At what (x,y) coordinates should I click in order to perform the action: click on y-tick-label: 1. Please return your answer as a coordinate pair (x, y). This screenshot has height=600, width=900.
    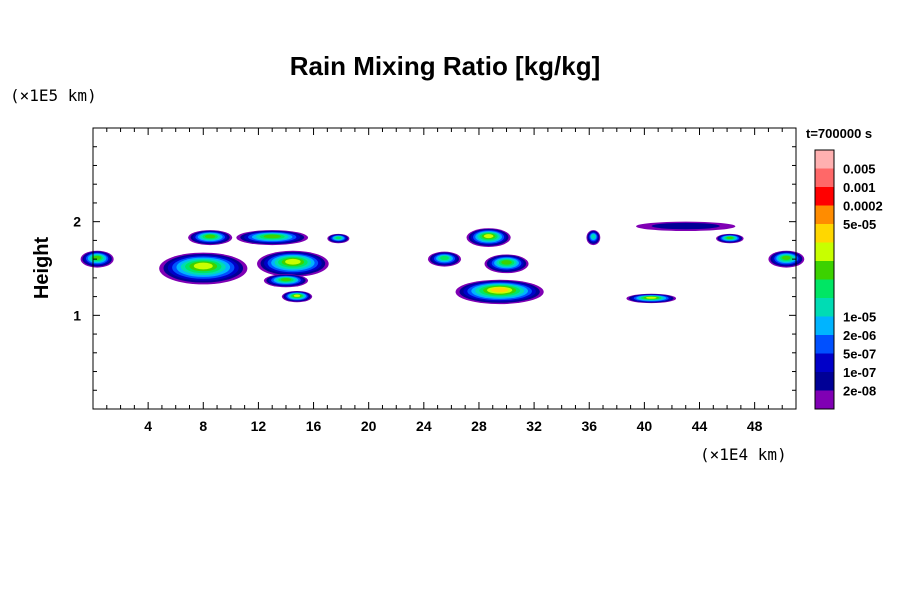
    Looking at the image, I should click on (77, 315).